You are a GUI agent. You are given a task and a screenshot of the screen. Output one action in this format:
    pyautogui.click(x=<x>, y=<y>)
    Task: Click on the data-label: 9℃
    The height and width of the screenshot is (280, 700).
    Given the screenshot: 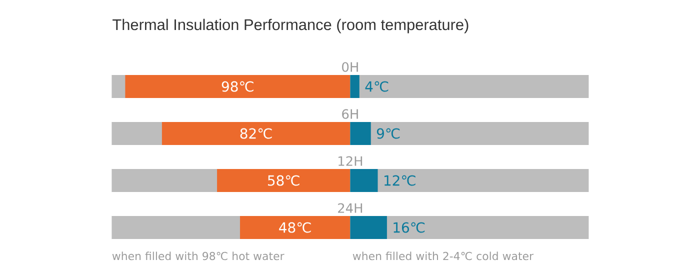 What is the action you would take?
    pyautogui.click(x=388, y=133)
    